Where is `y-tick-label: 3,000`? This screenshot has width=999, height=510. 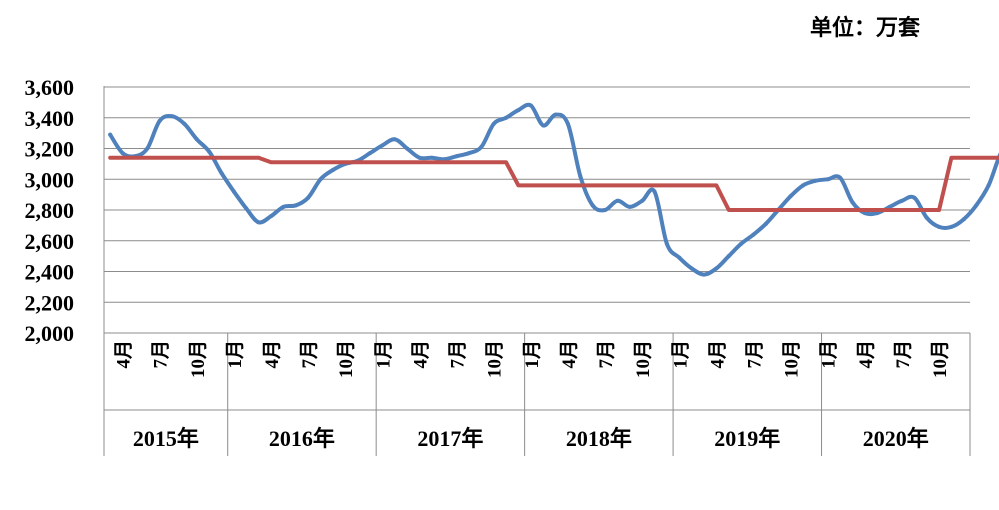 y-tick-label: 3,000 is located at coordinates (50, 179).